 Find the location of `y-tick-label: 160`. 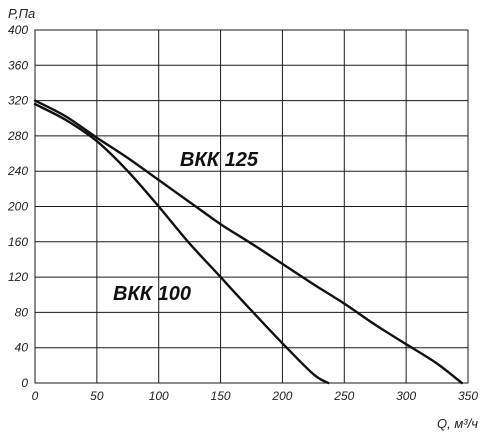

y-tick-label: 160 is located at coordinates (18, 242).